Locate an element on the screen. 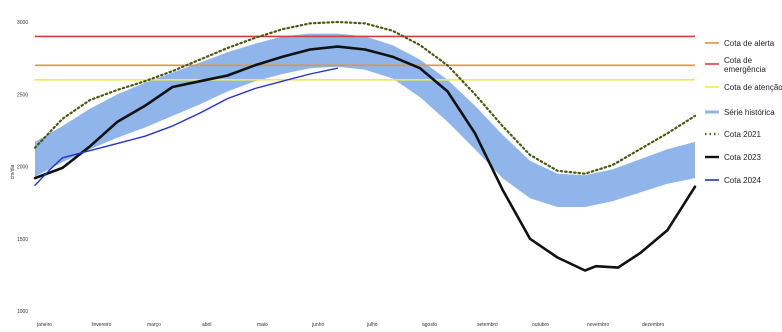 The height and width of the screenshot is (332, 782). legend-label: emergência is located at coordinates (745, 69).